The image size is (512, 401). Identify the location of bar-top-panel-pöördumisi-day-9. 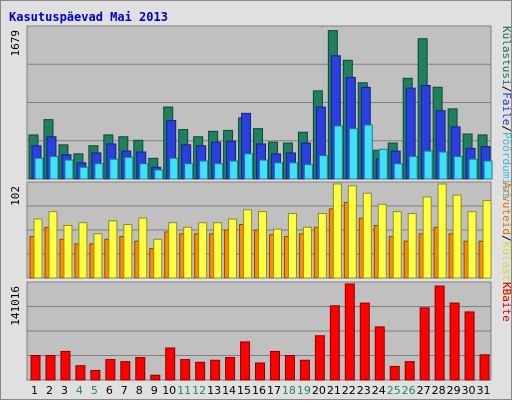
(159, 174).